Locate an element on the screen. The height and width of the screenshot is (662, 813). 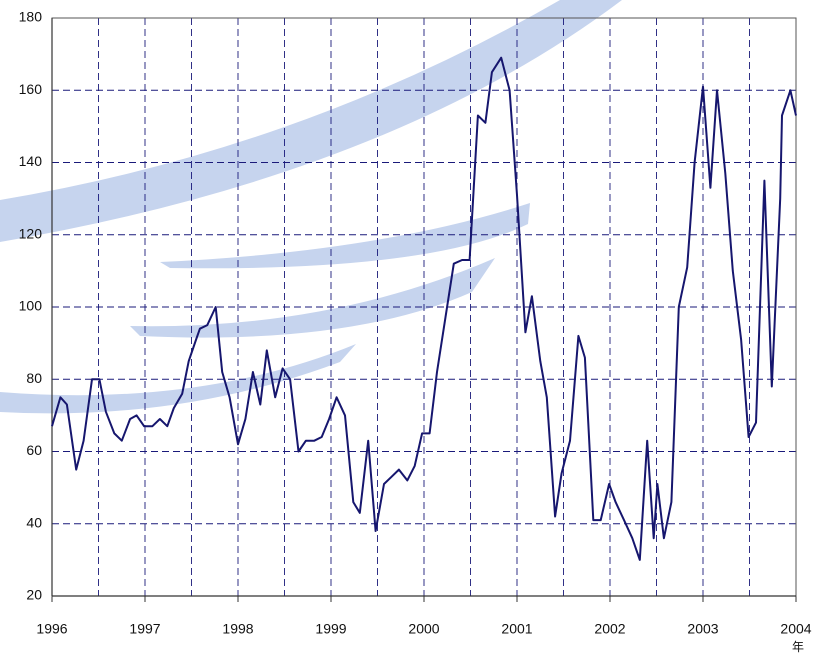
y-tick-label: 140 is located at coordinates (31, 161).